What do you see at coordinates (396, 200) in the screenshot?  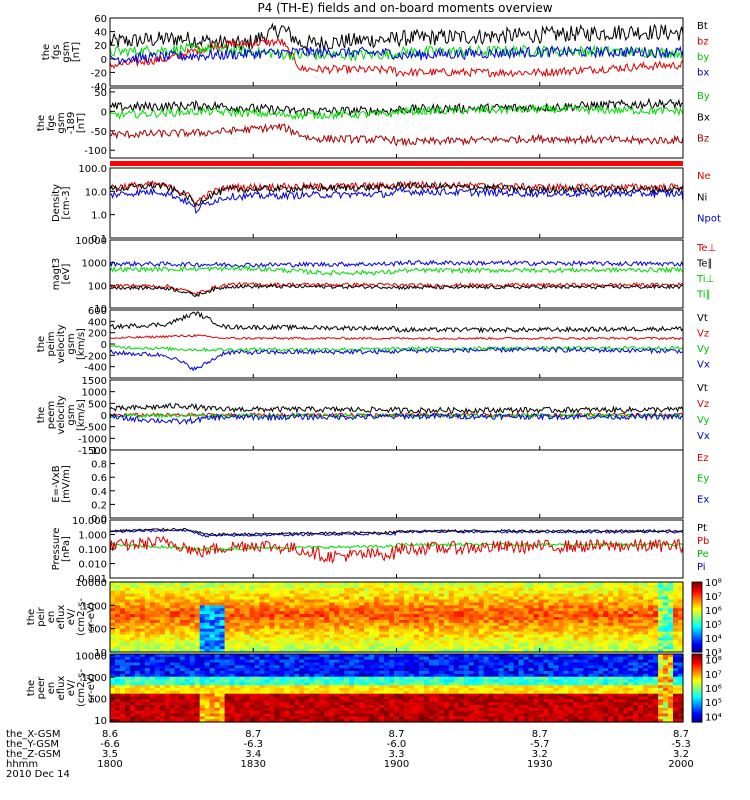 I see `series-line-Npot` at bounding box center [396, 200].